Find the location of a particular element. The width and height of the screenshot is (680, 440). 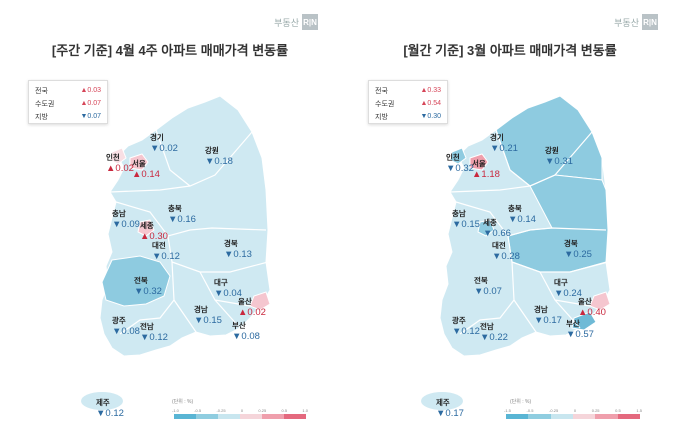

region-name: 경기 is located at coordinates (497, 137).